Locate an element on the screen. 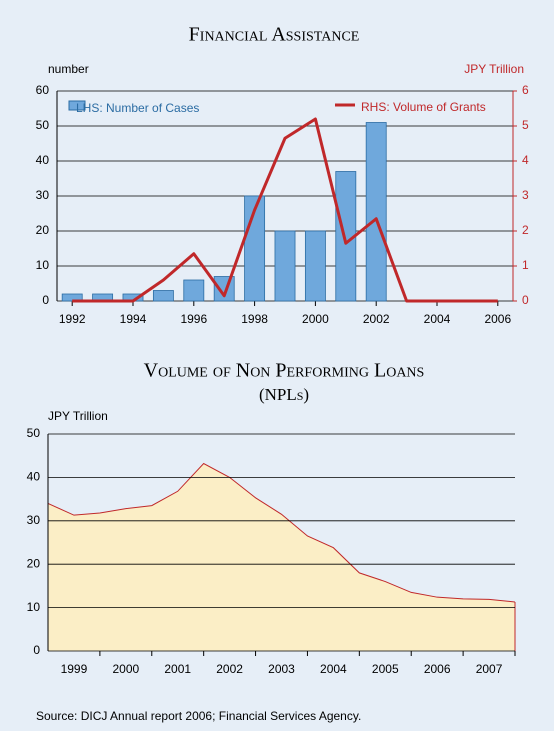 The image size is (554, 731). legend-label: LHS: Number of Cases is located at coordinates (137, 108).